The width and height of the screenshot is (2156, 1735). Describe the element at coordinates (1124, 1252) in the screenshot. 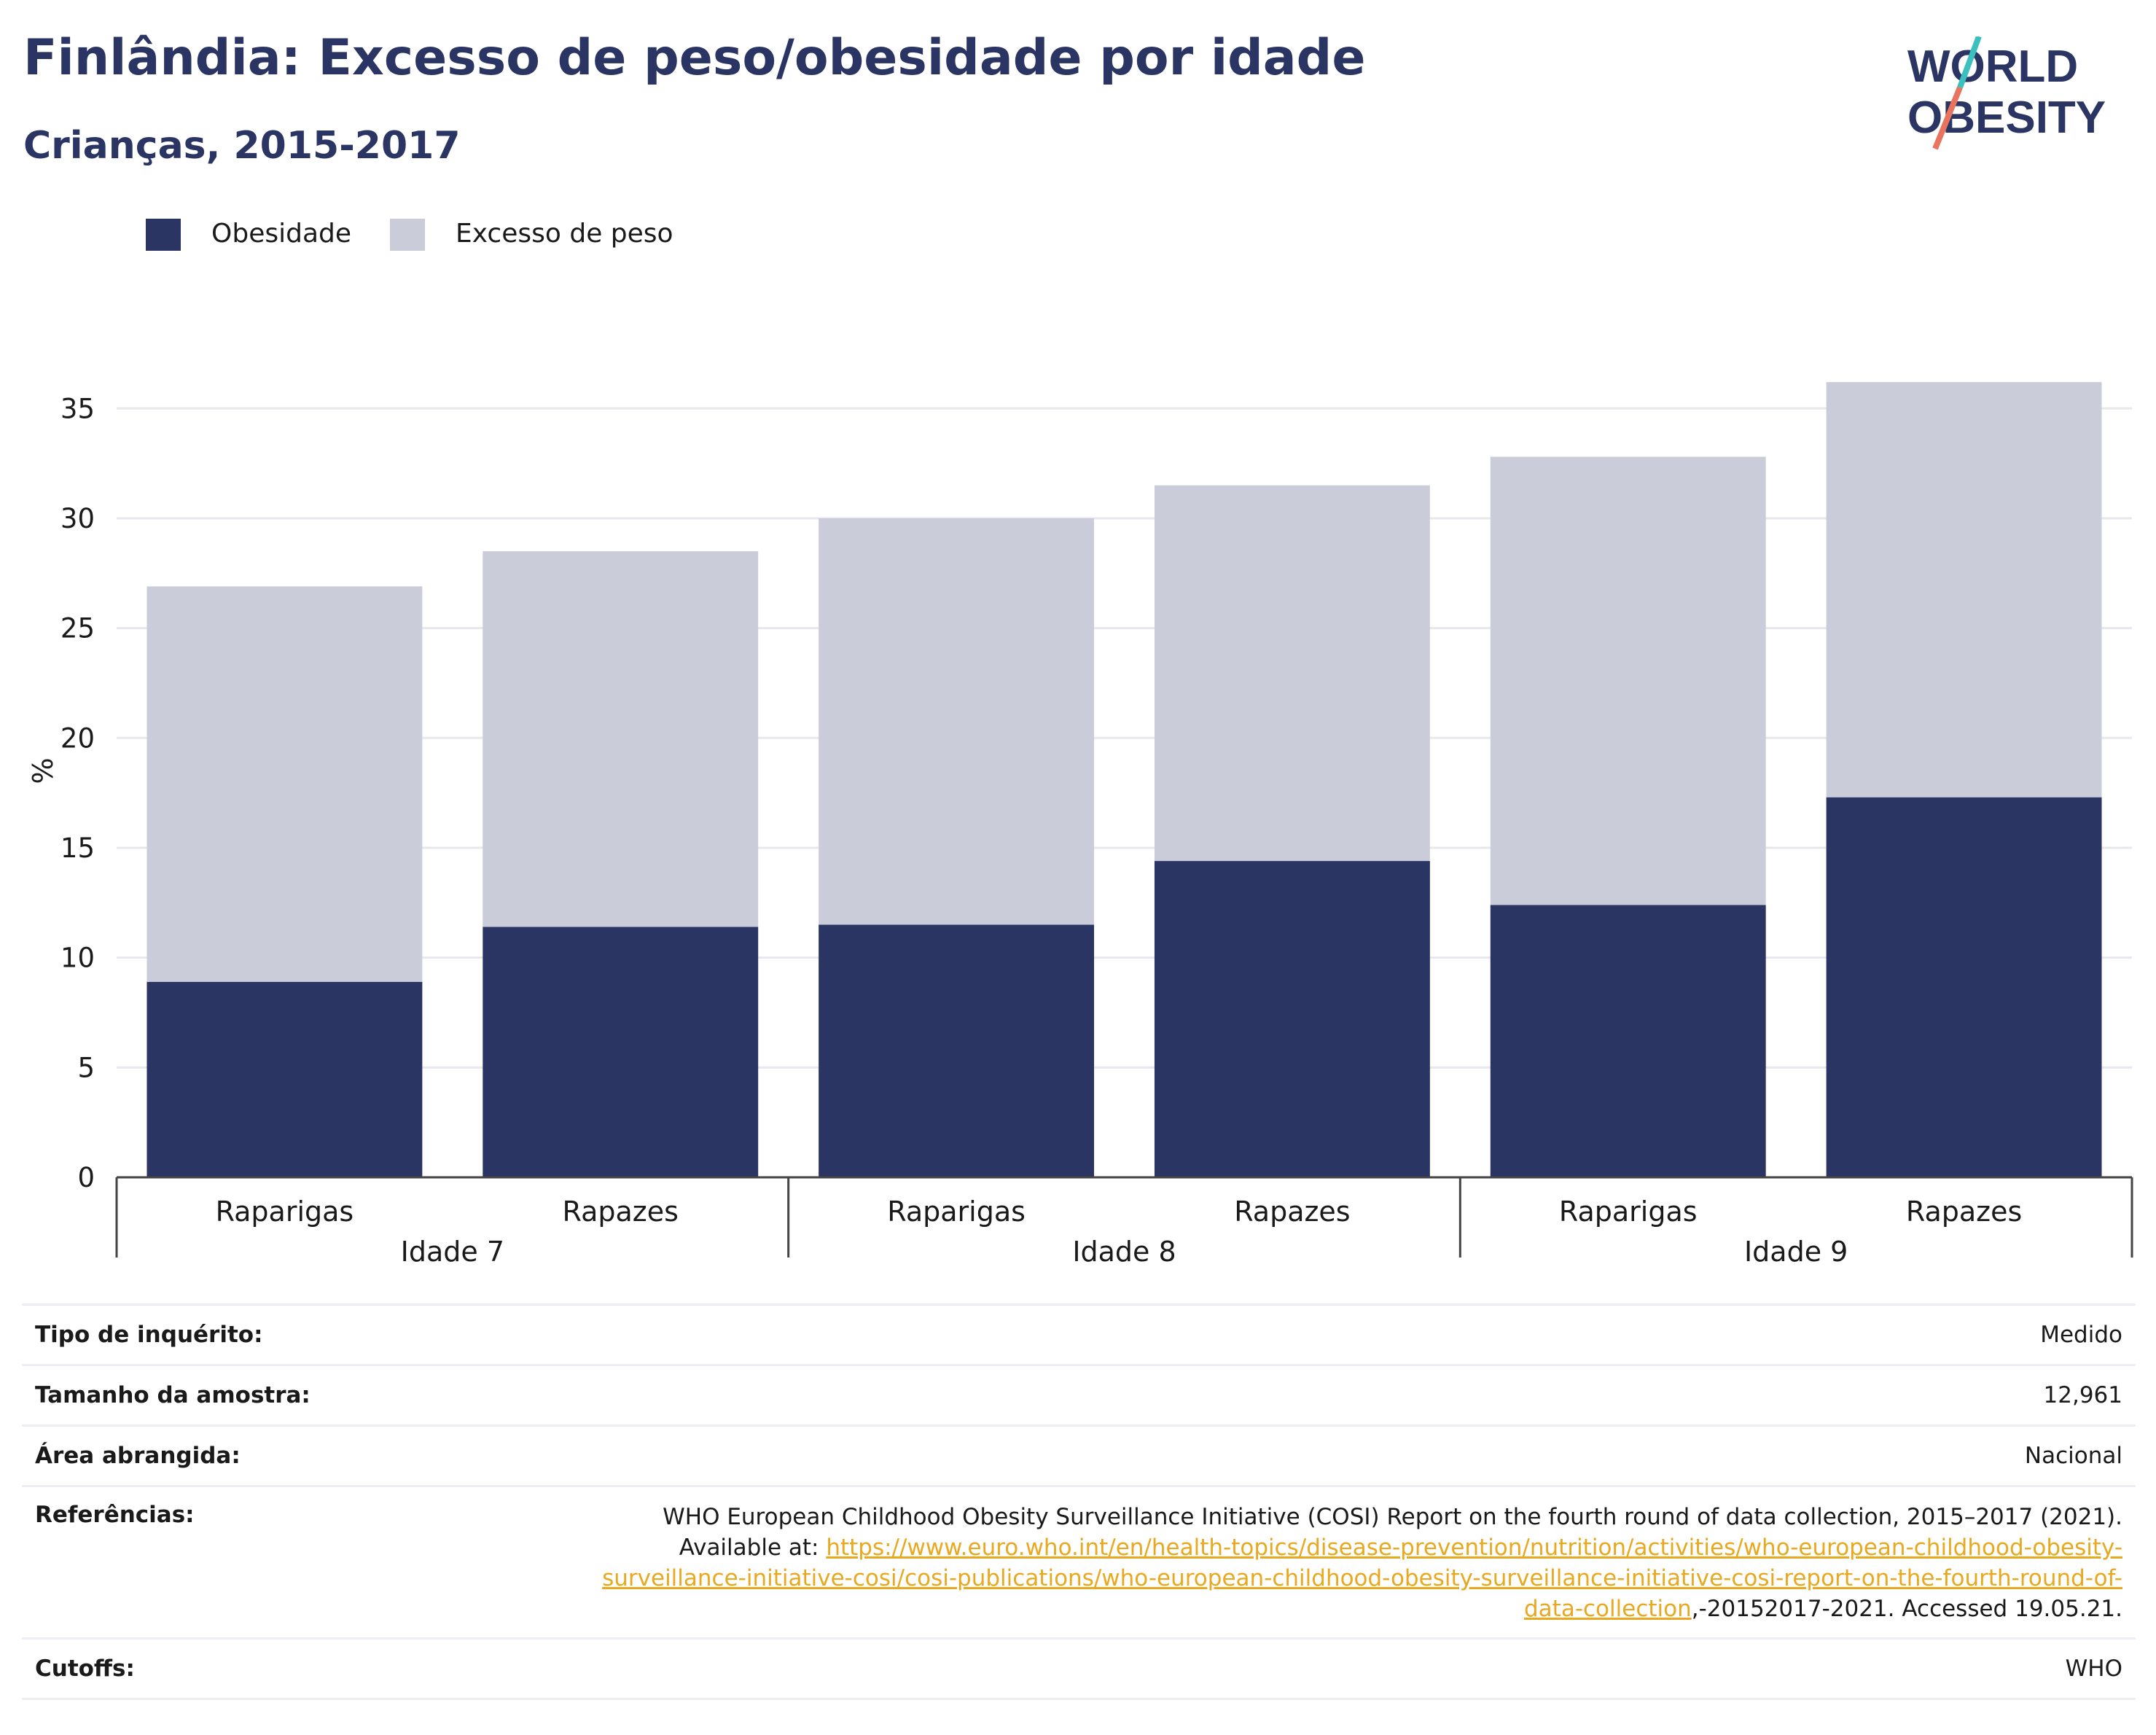

I see `group-label: Idade 8` at that location.